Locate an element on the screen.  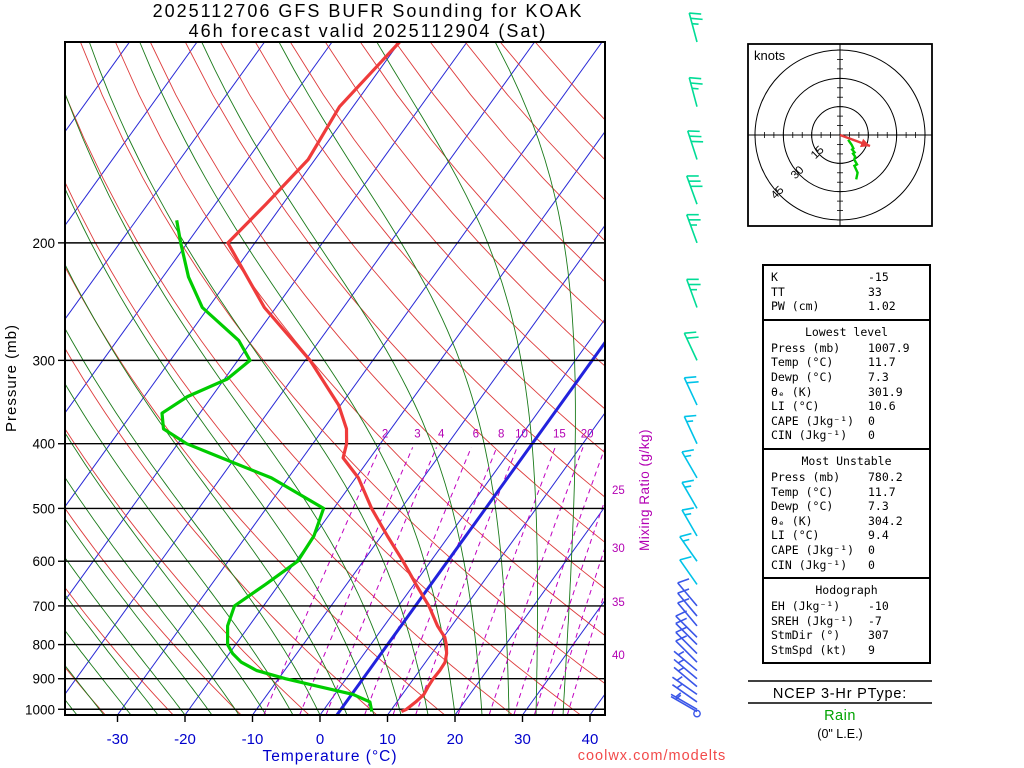
stats-row: TT 33 is located at coordinates (846, 292).